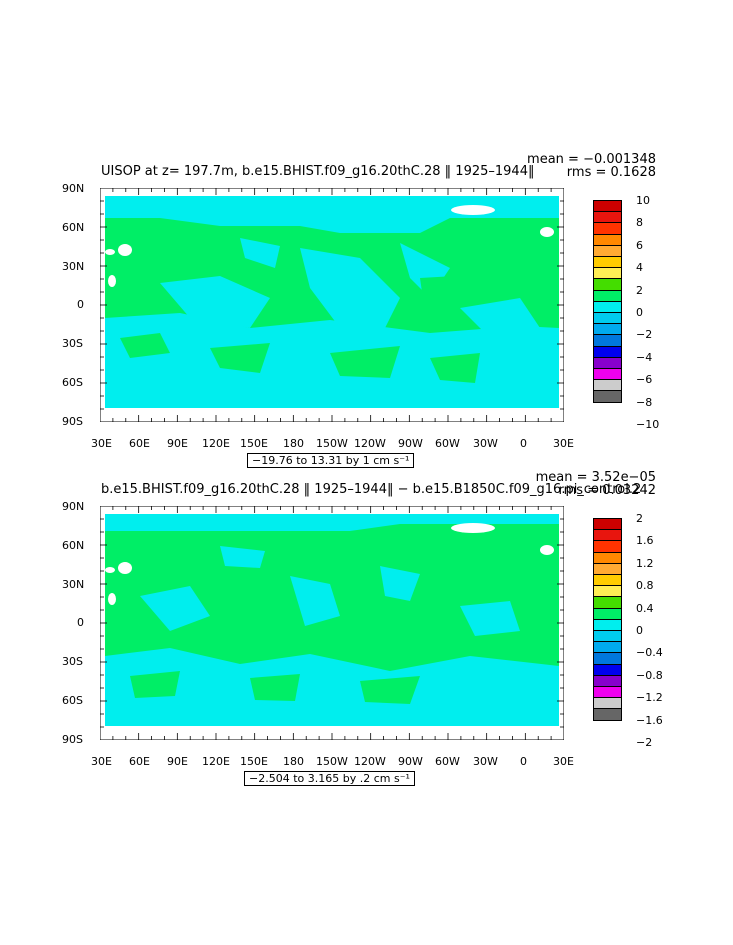  I want to click on colorbar-label: −4, so click(644, 357).